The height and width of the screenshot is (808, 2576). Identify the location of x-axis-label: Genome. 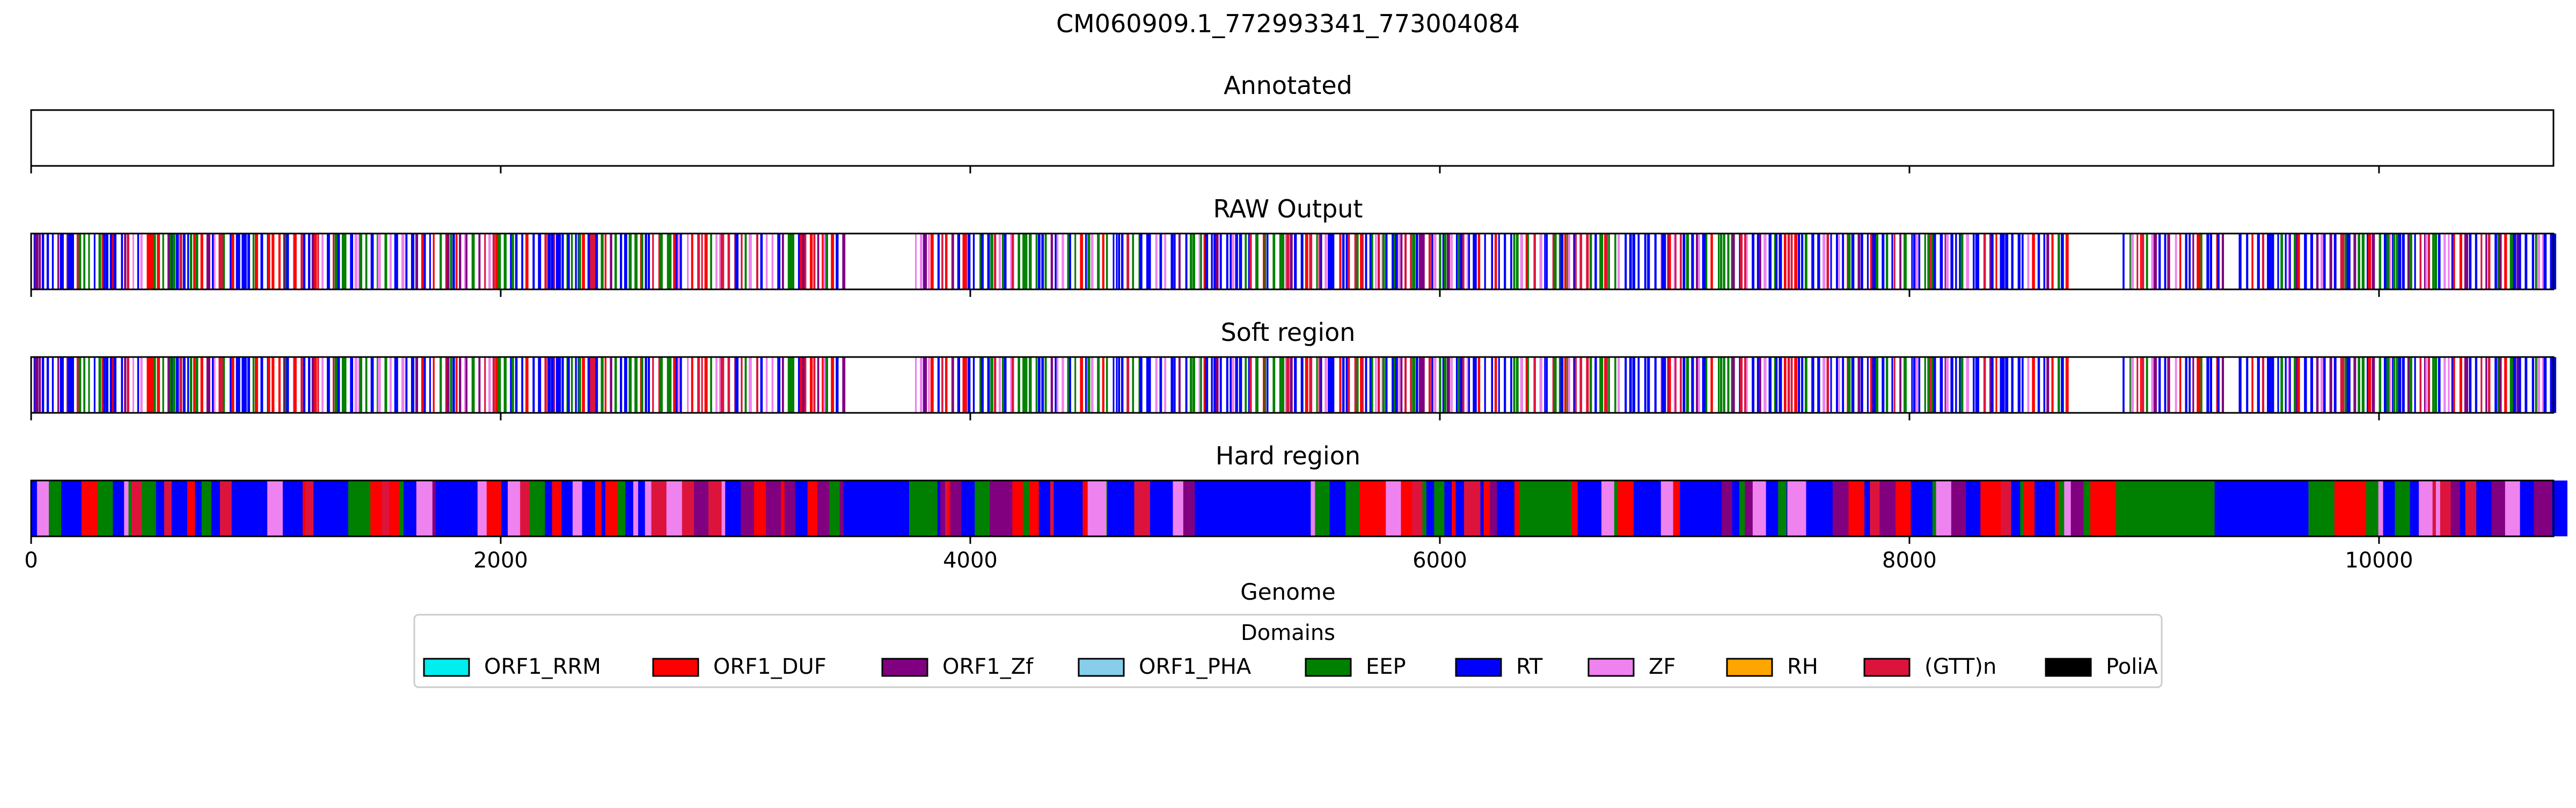
(1287, 592).